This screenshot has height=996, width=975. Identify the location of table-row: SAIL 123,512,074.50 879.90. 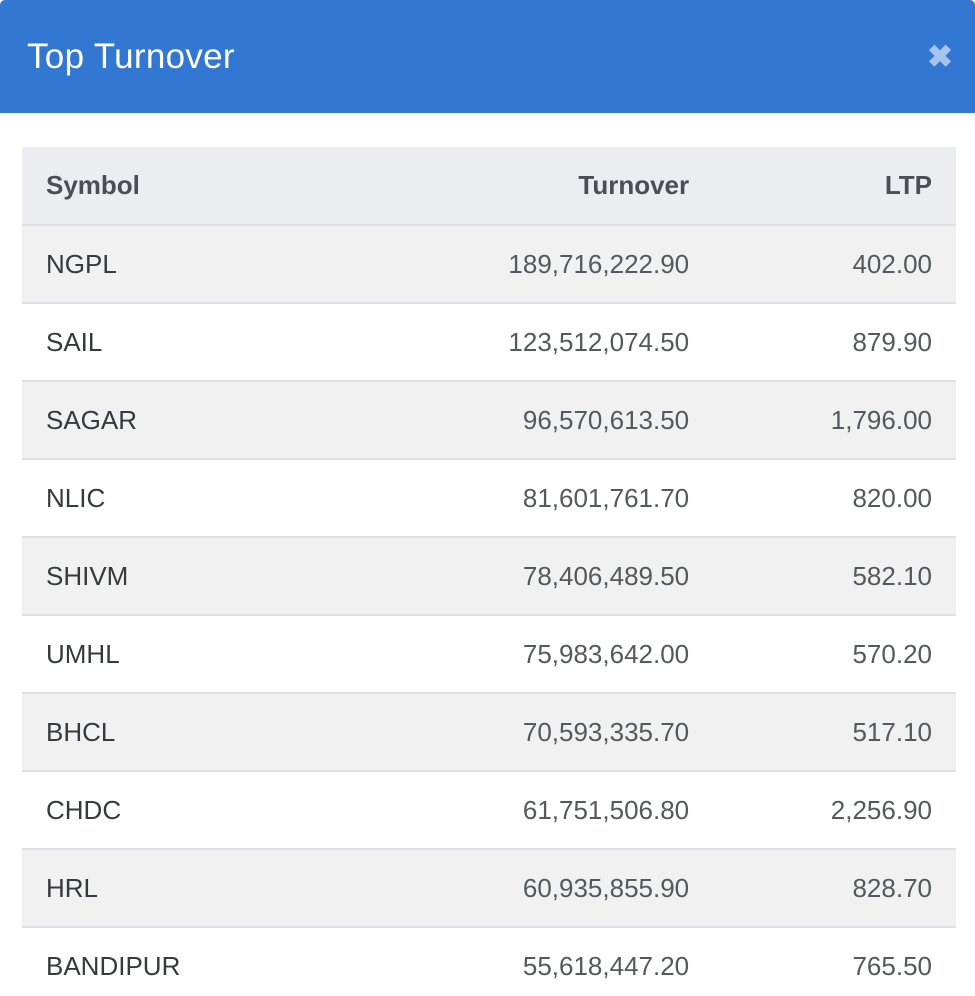
(489, 342).